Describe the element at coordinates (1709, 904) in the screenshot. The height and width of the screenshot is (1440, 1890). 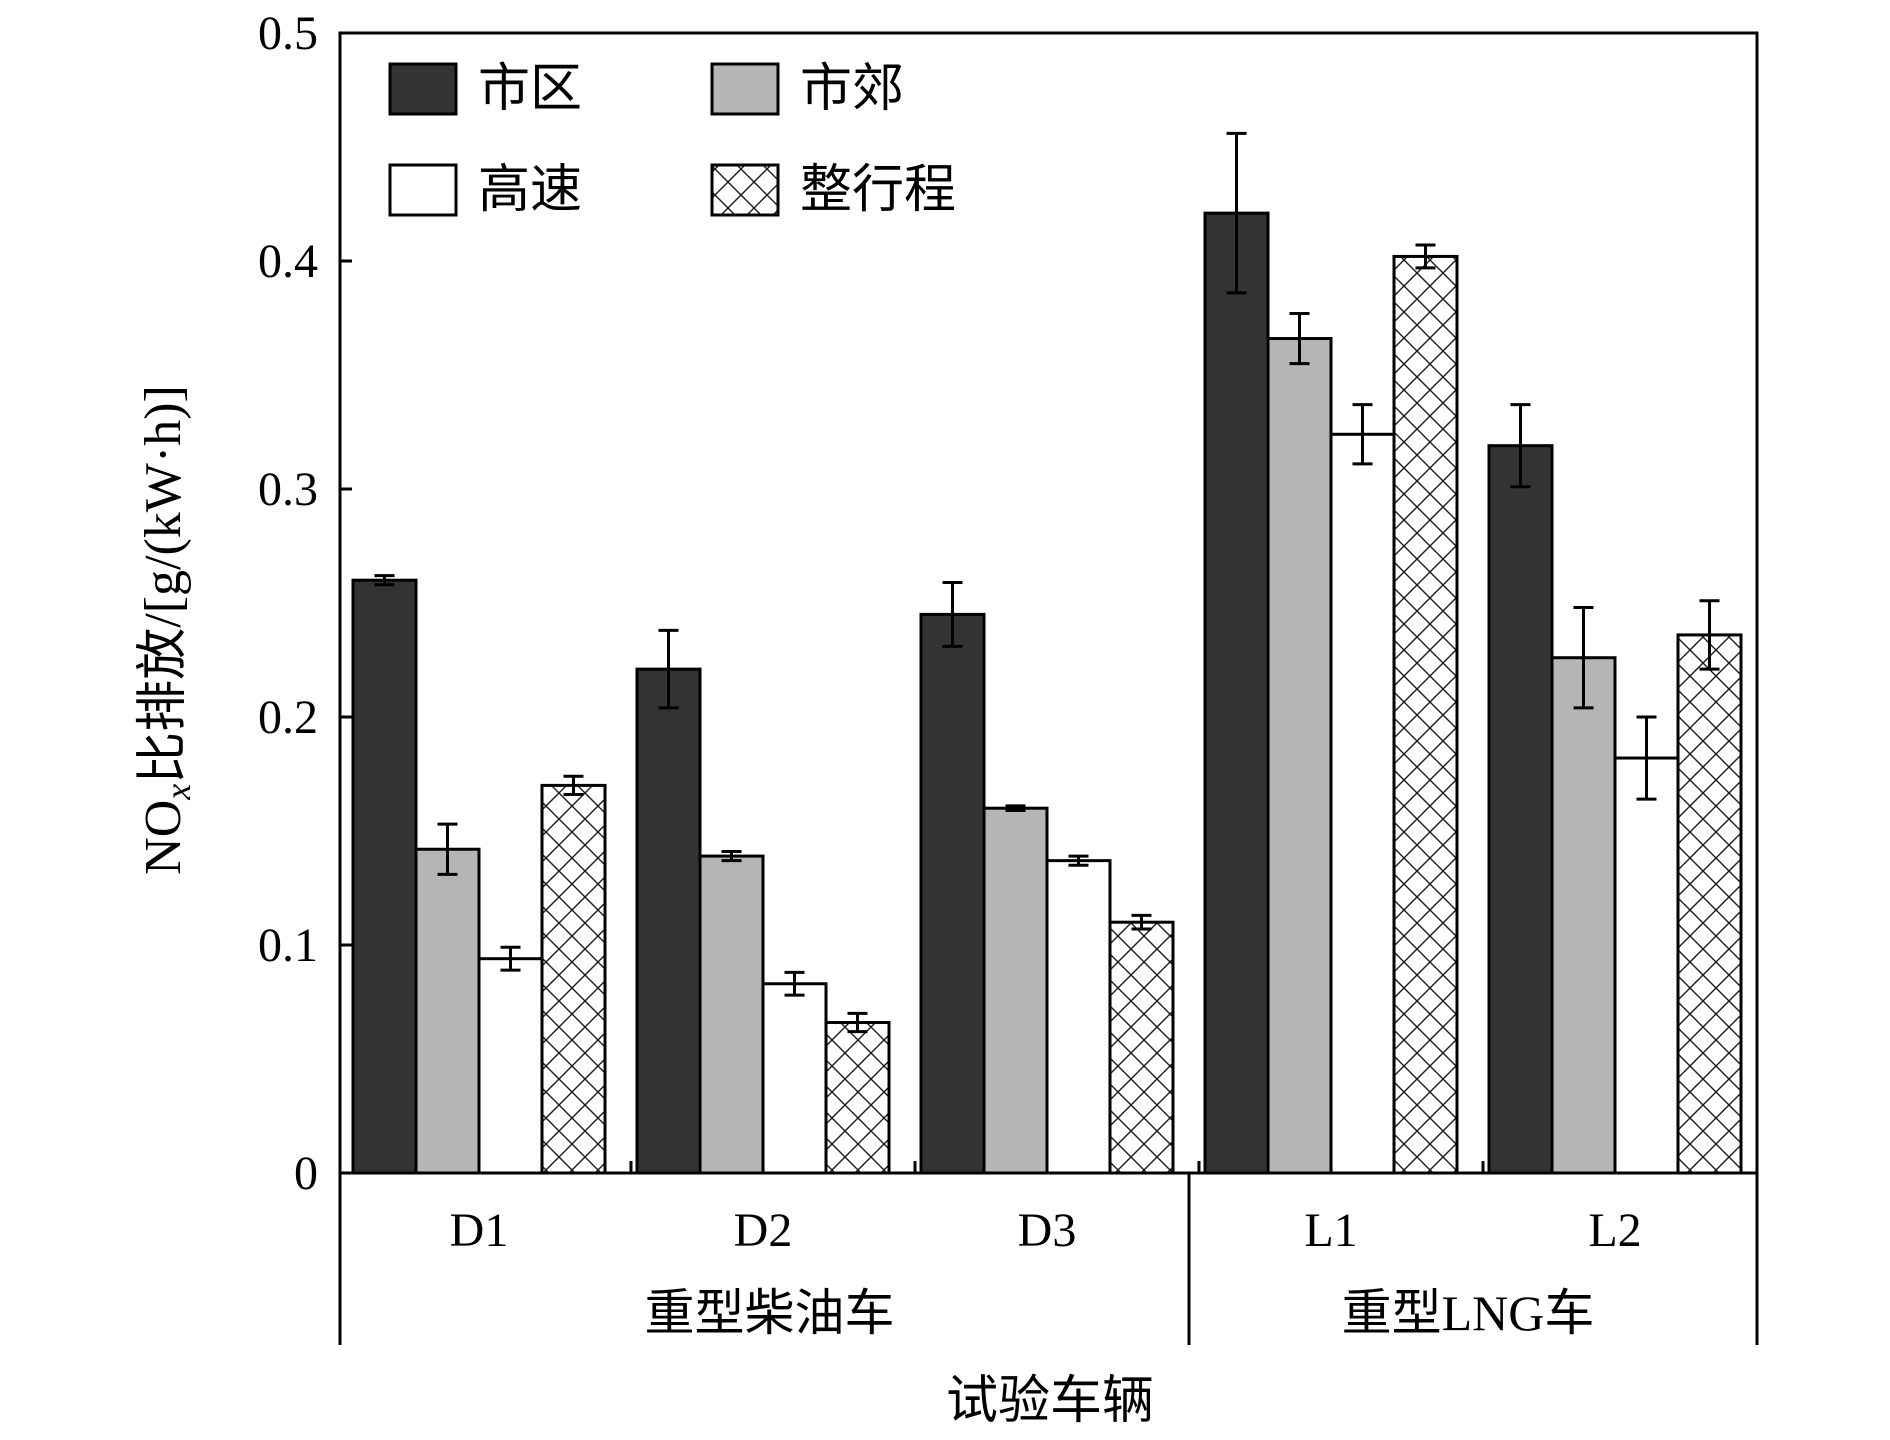
I see `bar-整行程-L2` at that location.